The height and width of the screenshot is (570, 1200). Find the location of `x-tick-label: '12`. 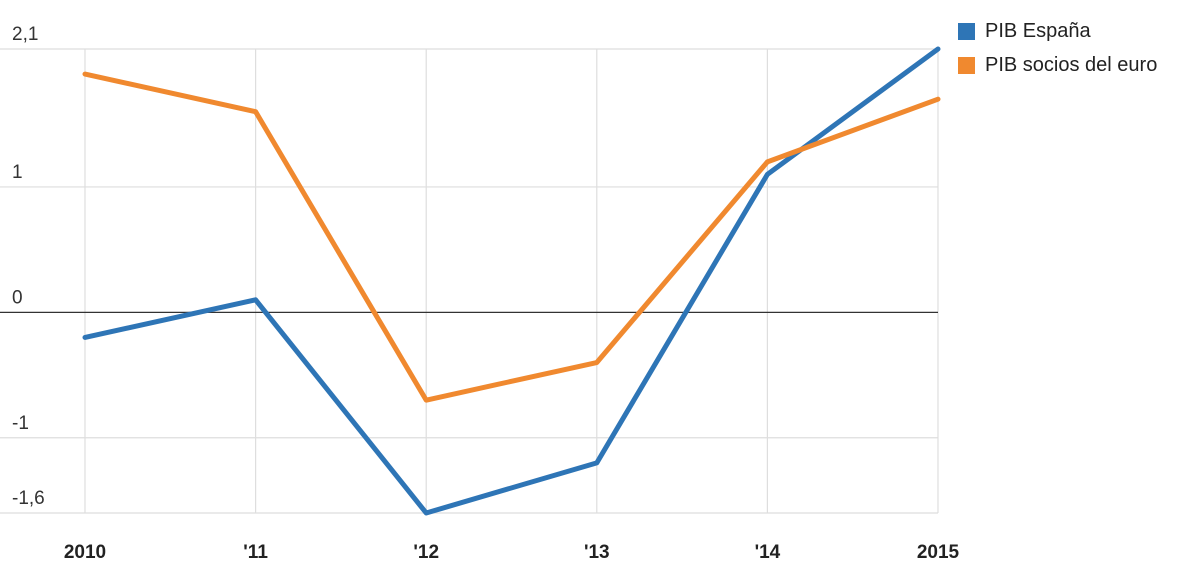

x-tick-label: '12 is located at coordinates (426, 552).